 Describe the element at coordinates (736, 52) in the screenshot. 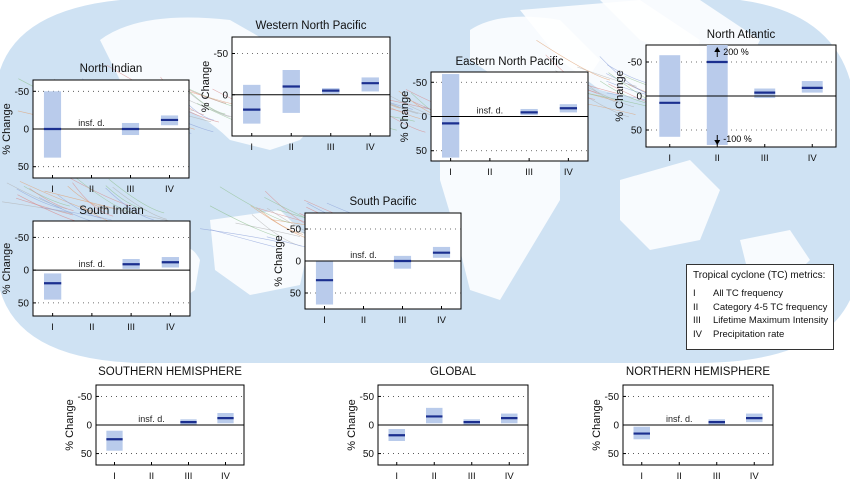

I see `arrow-up-label: 200 %` at that location.